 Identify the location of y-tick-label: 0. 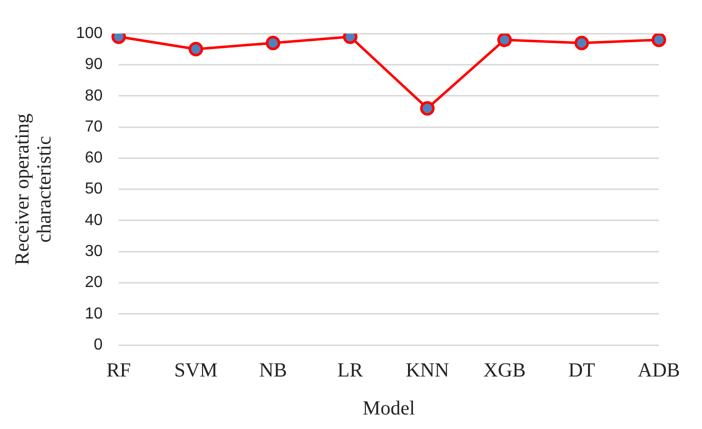
(98, 345).